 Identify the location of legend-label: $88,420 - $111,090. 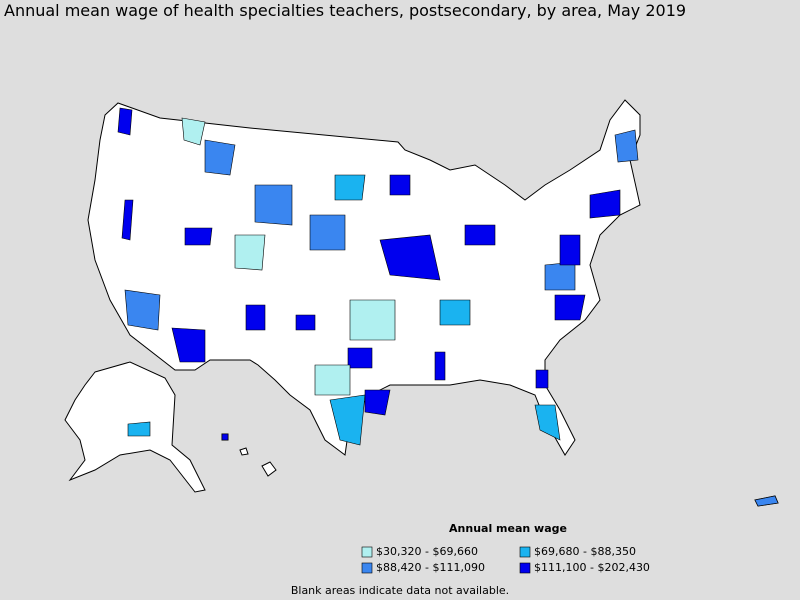
(430, 567).